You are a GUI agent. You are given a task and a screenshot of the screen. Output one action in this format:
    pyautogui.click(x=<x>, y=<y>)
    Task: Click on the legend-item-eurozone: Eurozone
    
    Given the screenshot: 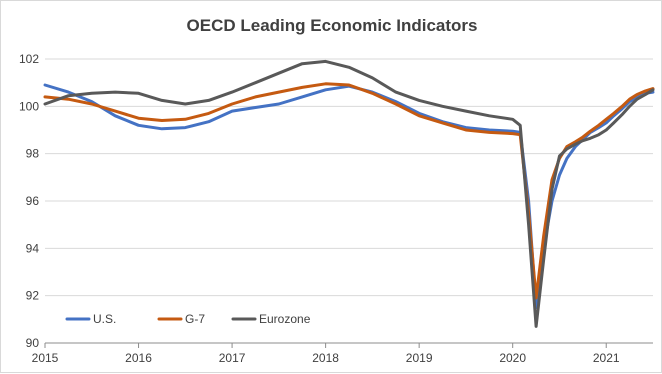 What is the action you would take?
    pyautogui.click(x=272, y=319)
    